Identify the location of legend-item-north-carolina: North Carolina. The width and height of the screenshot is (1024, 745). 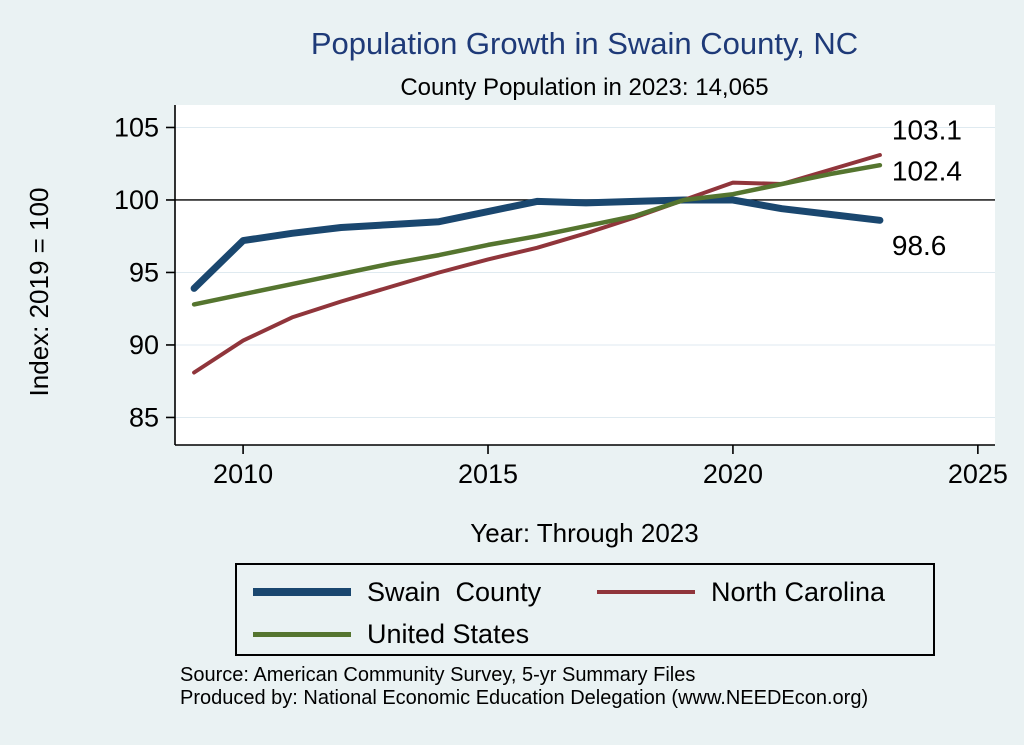
(741, 591).